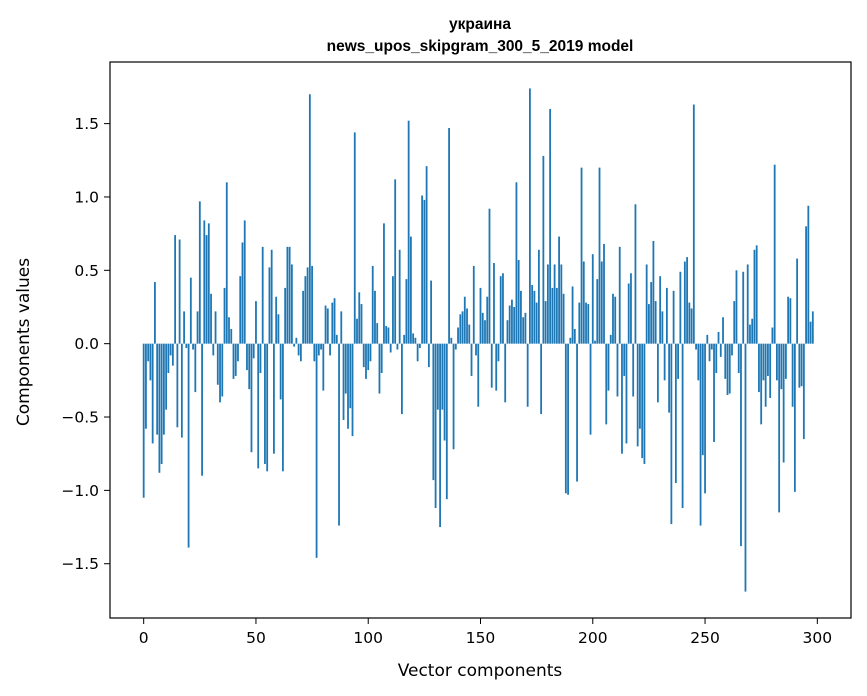 The height and width of the screenshot is (696, 867). I want to click on y-tick-label: −0.5, so click(80, 418).